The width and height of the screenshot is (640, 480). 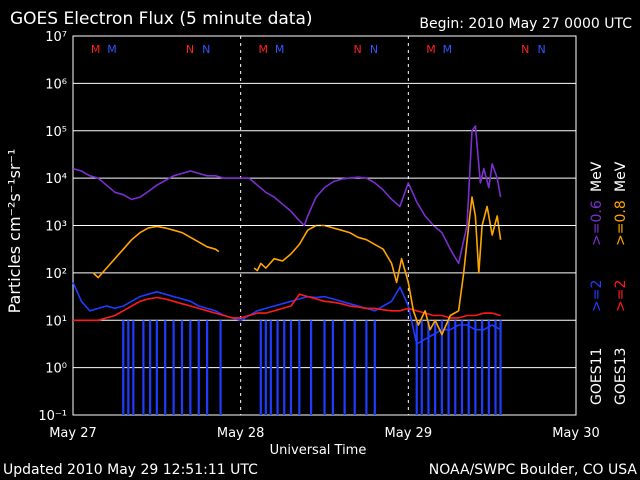 I want to click on legend-unit-1: MeV, so click(x=597, y=176).